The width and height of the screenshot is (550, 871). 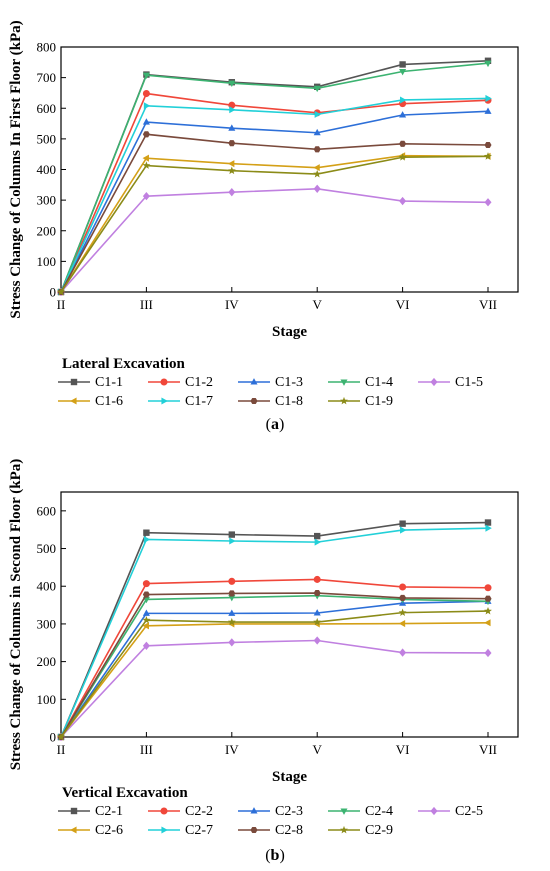 What do you see at coordinates (47, 47) in the screenshot?
I see `y-tick-label: 800` at bounding box center [47, 47].